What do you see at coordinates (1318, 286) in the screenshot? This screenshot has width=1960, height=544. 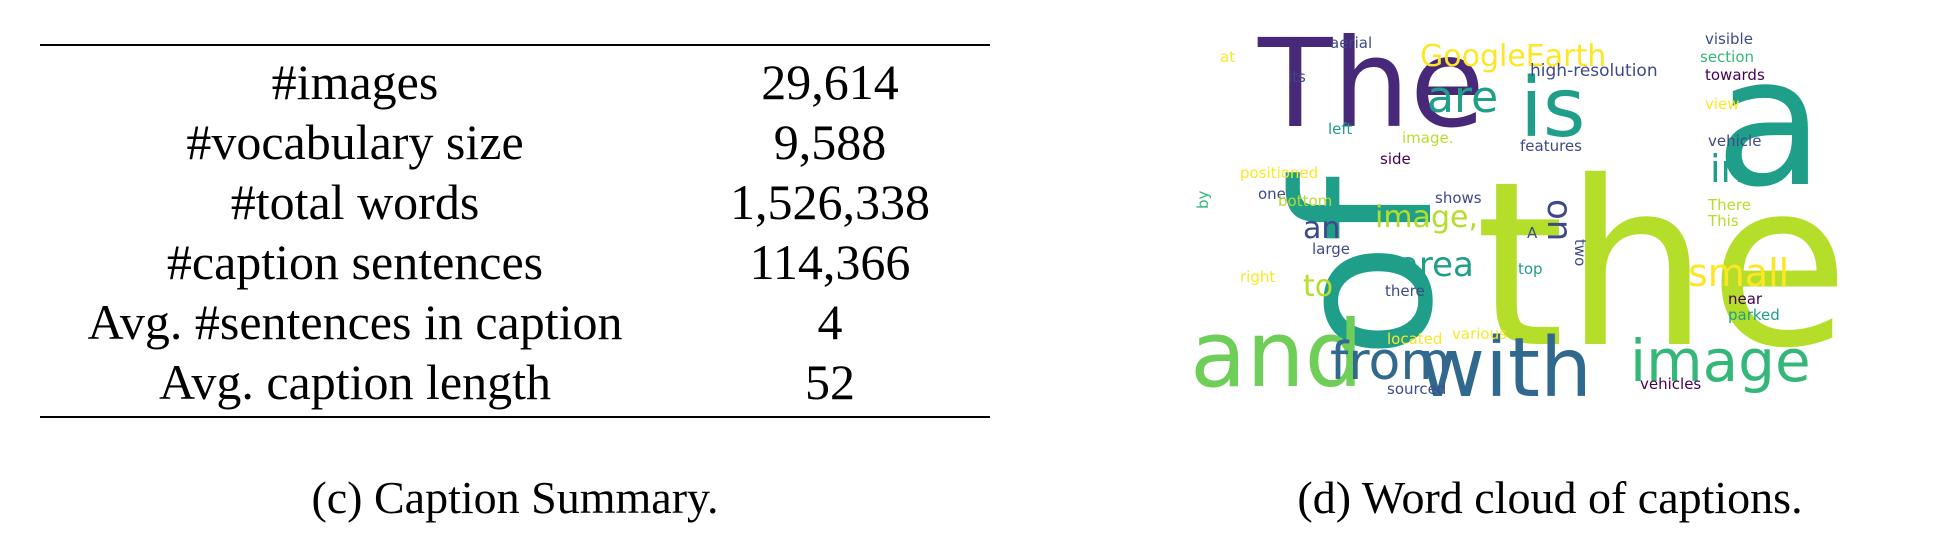 I see `word-cloud-word: to` at bounding box center [1318, 286].